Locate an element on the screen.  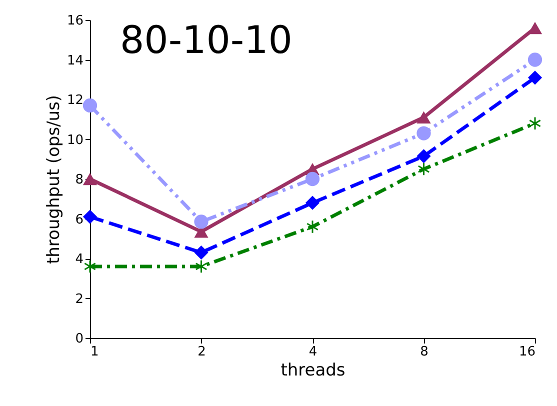
y-tick-label: 16 is located at coordinates (75, 21).